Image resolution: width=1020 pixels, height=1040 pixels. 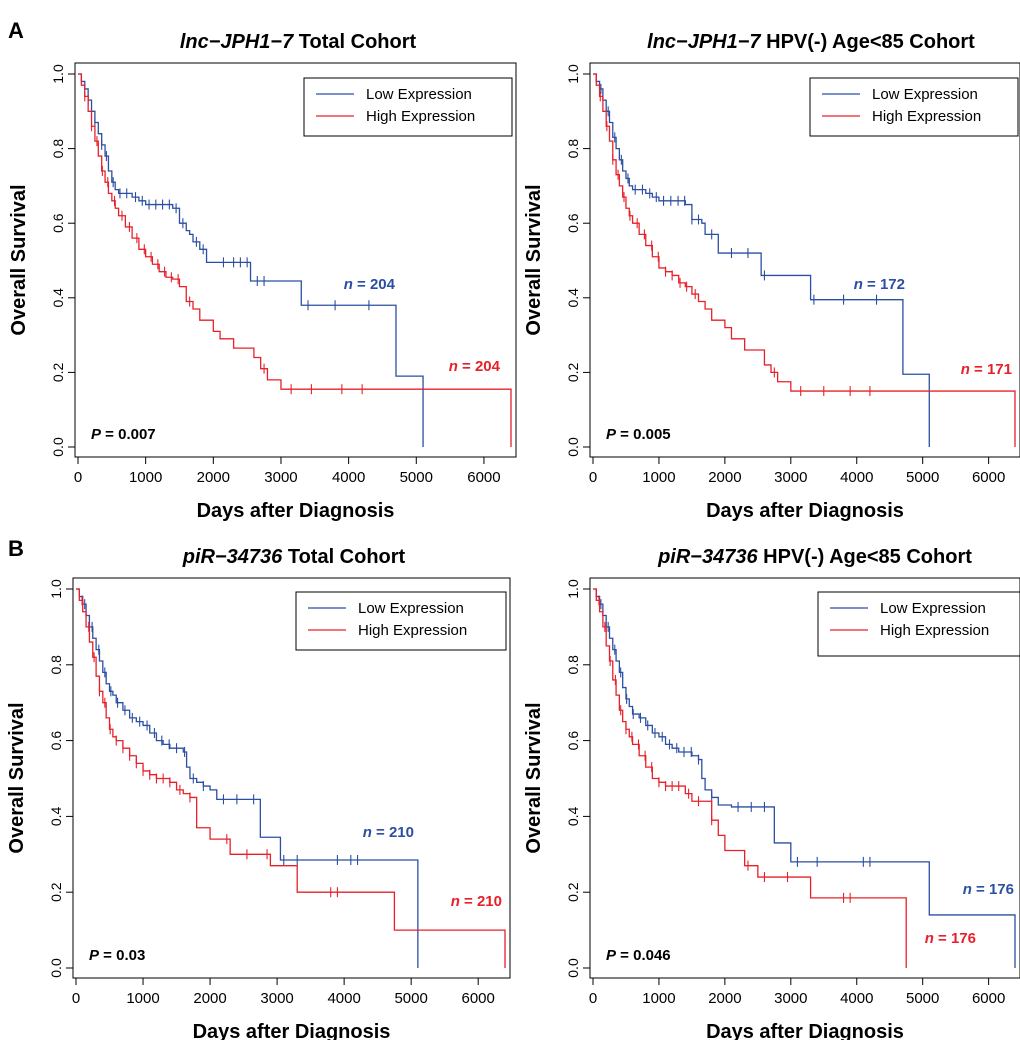 I want to click on p-value: = 0.005, so click(x=643, y=434).